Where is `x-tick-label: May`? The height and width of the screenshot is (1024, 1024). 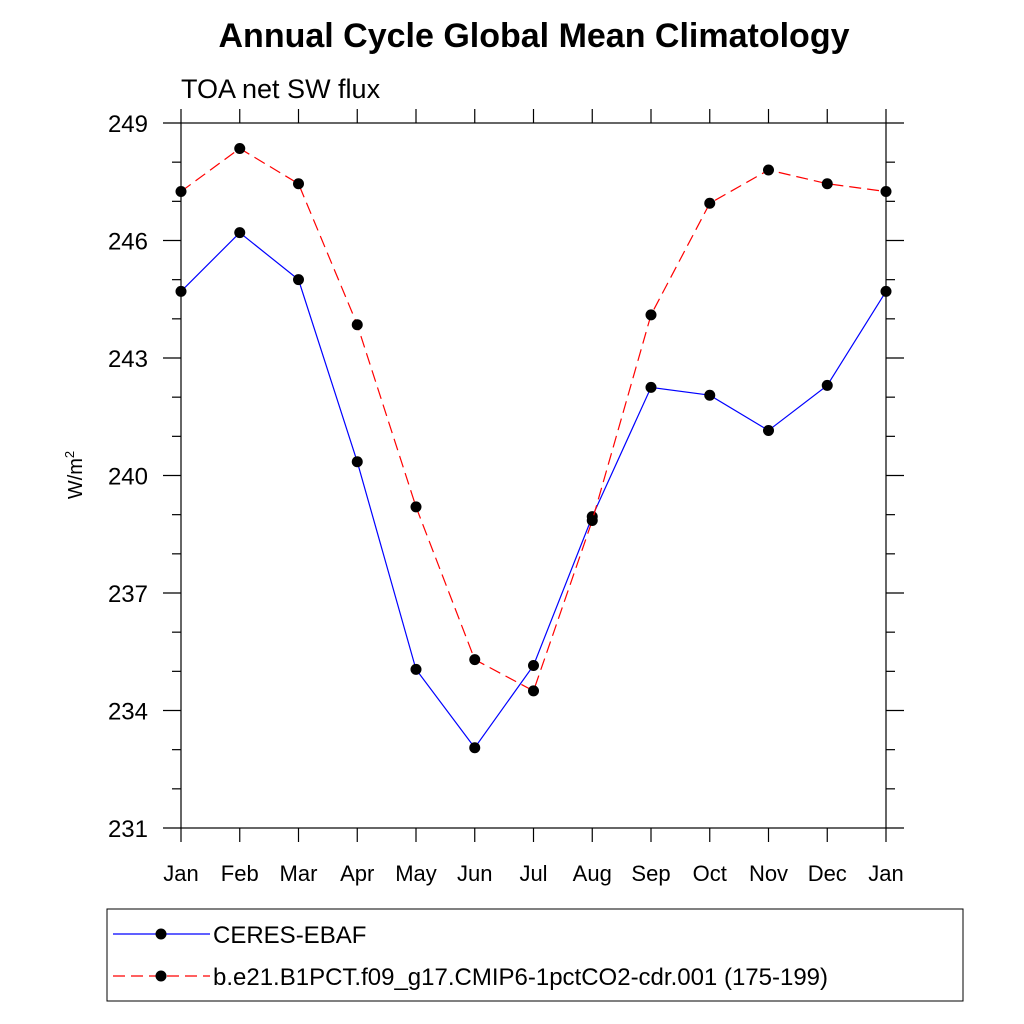 x-tick-label: May is located at coordinates (416, 873).